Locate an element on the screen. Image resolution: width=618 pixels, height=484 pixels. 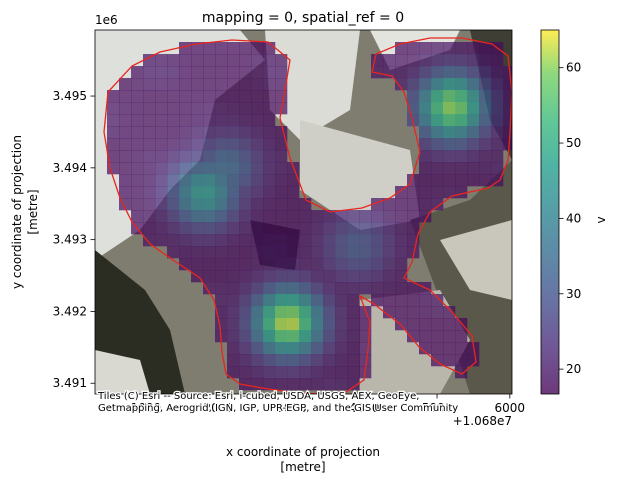
colorbar-tick-label: 20 is located at coordinates (573, 369).